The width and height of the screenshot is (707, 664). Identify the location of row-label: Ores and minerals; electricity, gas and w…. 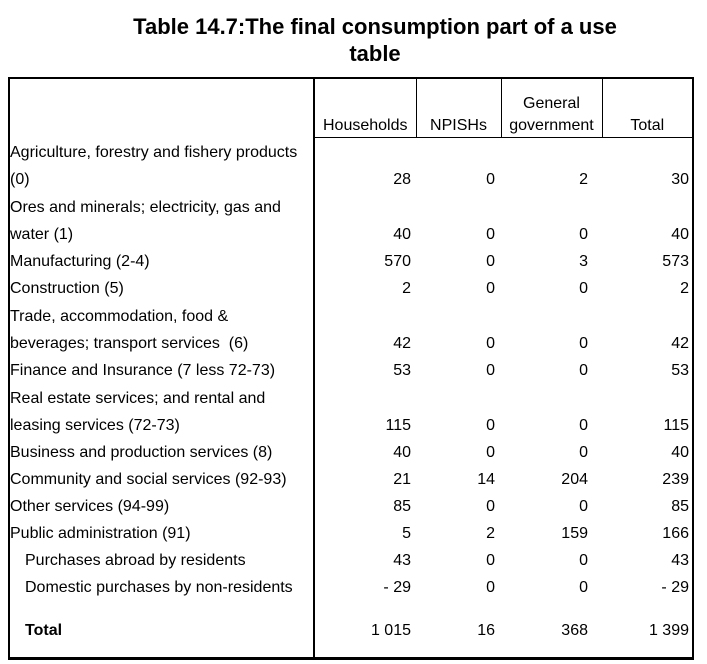
(162, 220).